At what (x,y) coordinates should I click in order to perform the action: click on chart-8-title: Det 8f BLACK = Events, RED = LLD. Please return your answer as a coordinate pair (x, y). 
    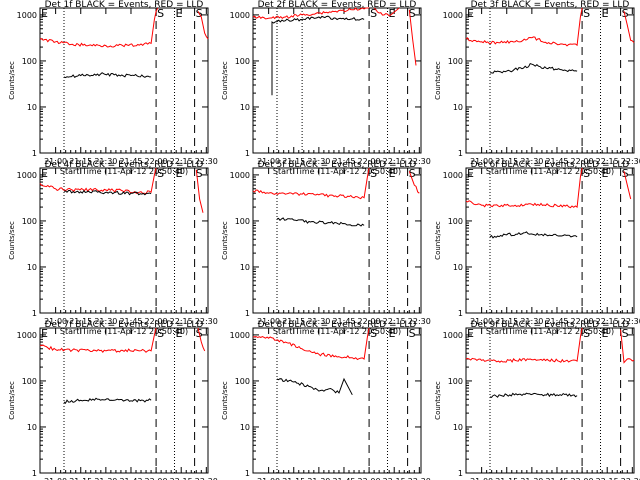
    Looking at the image, I should click on (337, 325).